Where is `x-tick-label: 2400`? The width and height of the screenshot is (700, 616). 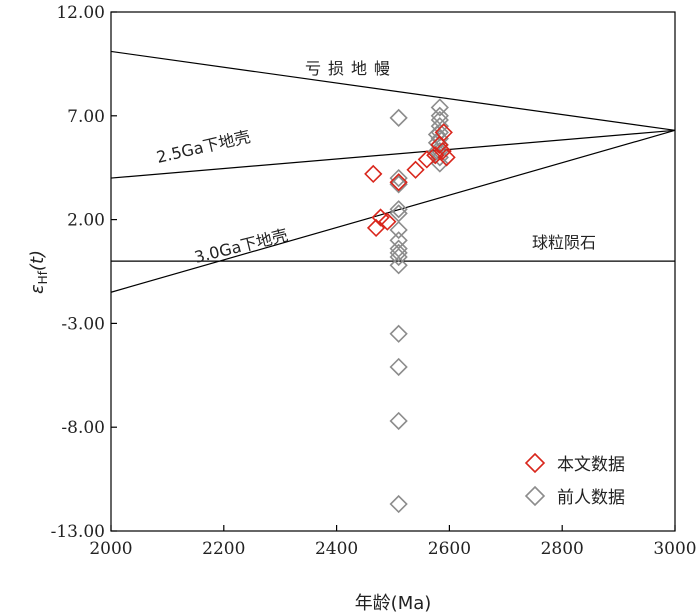 x-tick-label: 2400 is located at coordinates (336, 549).